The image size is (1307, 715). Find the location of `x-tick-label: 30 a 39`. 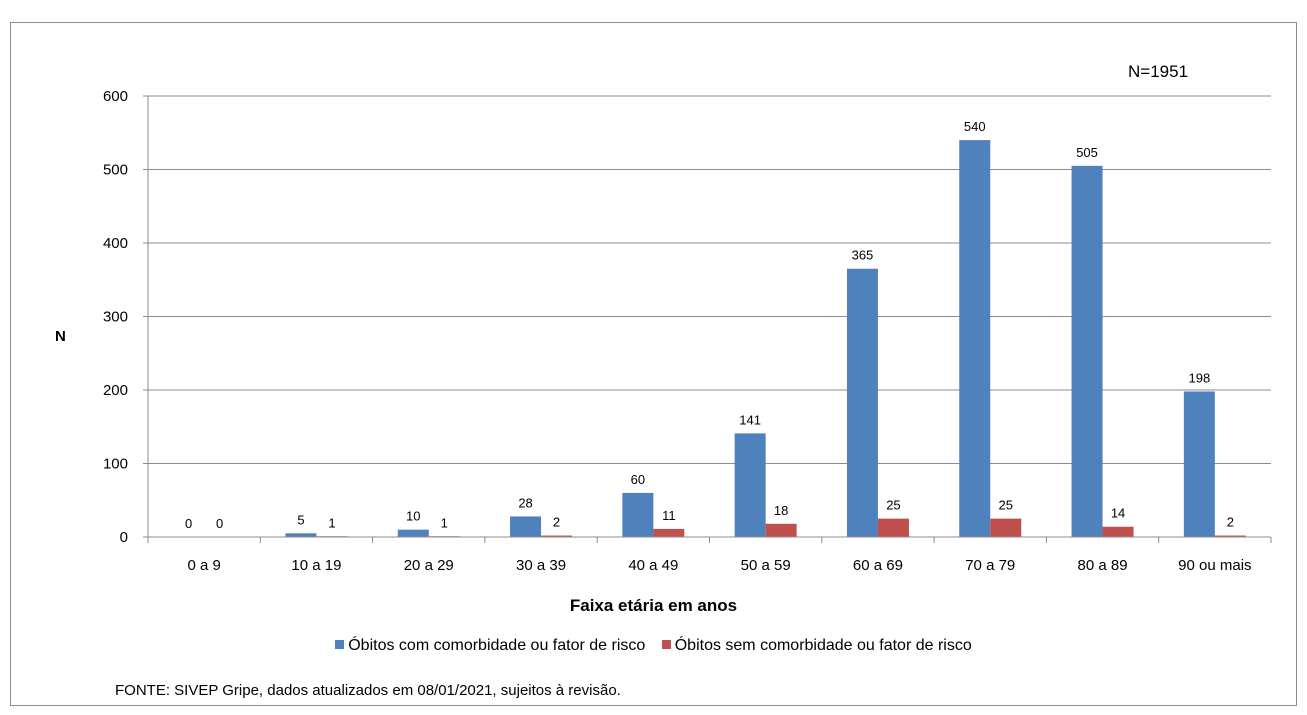

x-tick-label: 30 a 39 is located at coordinates (541, 565).